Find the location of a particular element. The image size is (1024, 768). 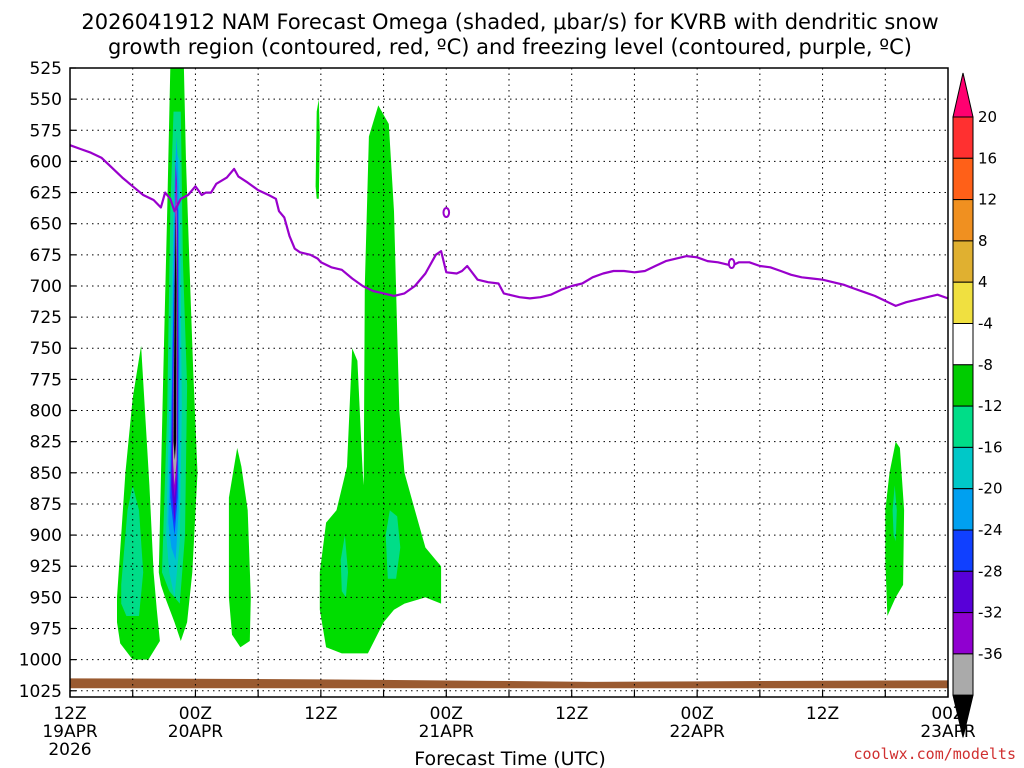

y-tick-label: 775 is located at coordinates (46, 380).